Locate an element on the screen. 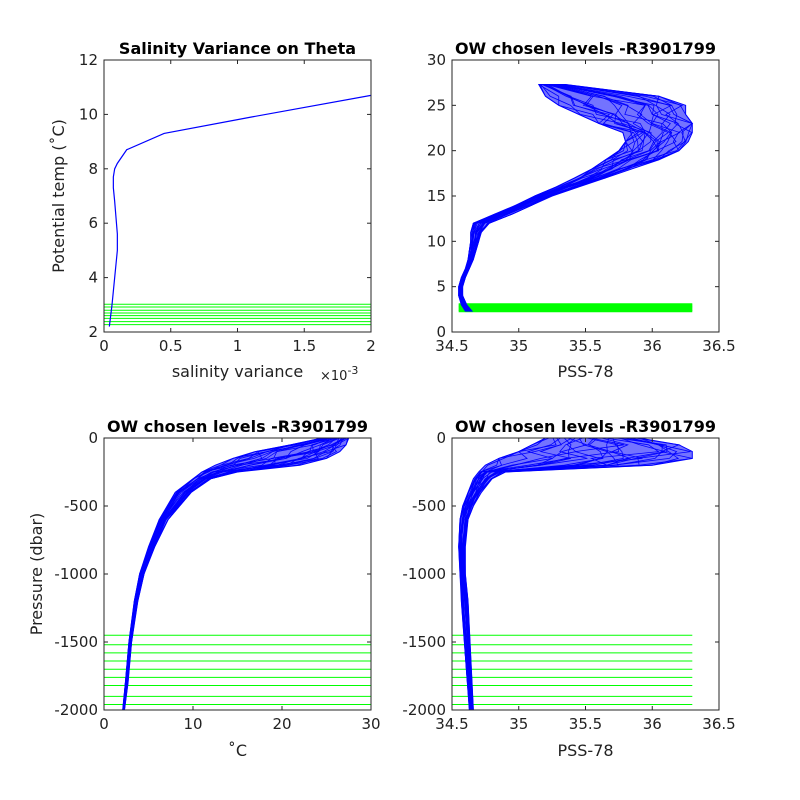 The width and height of the screenshot is (800, 800). y-tick-label: 6 is located at coordinates (93, 223).